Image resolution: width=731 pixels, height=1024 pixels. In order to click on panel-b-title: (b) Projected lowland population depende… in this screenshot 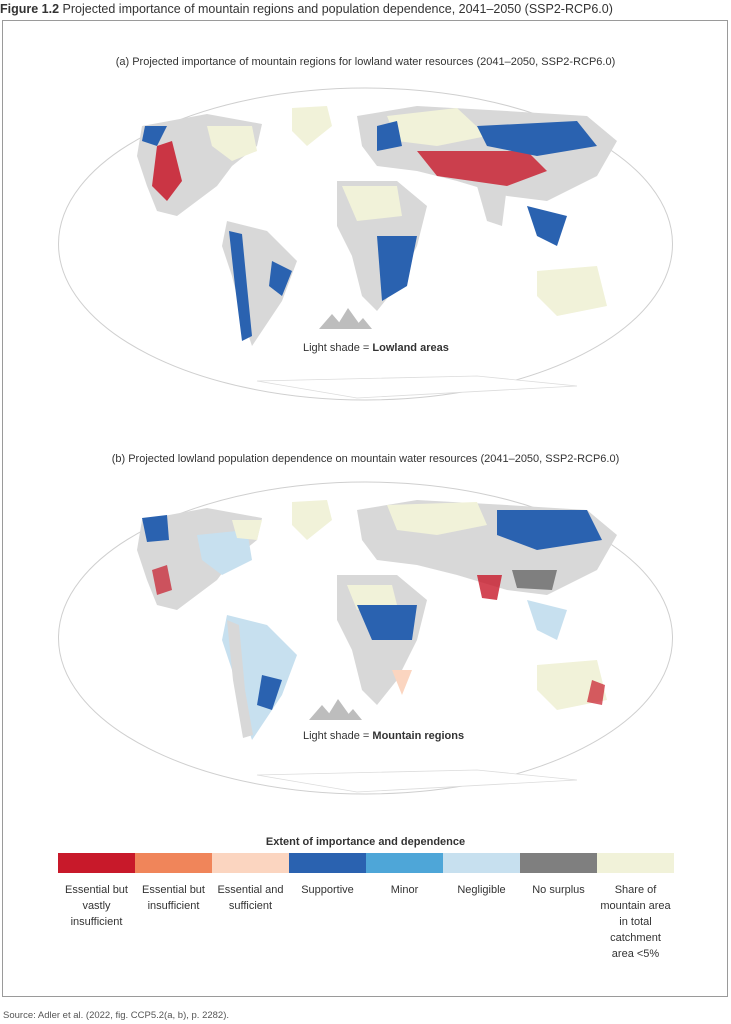, I will do `click(365, 459)`.